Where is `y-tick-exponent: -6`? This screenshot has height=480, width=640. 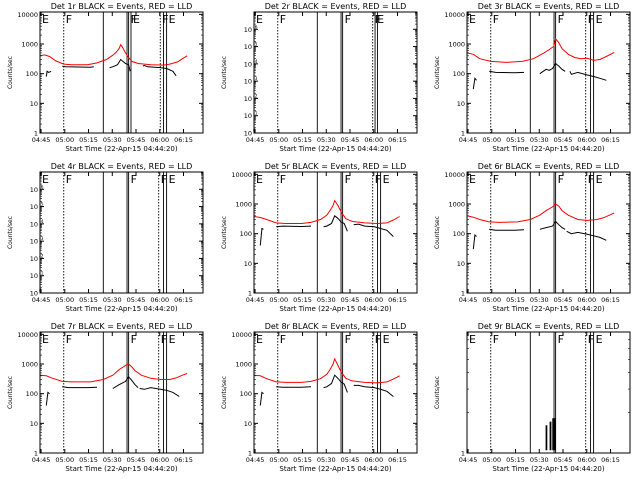 y-tick-exponent: -6 is located at coordinates (255, 27).